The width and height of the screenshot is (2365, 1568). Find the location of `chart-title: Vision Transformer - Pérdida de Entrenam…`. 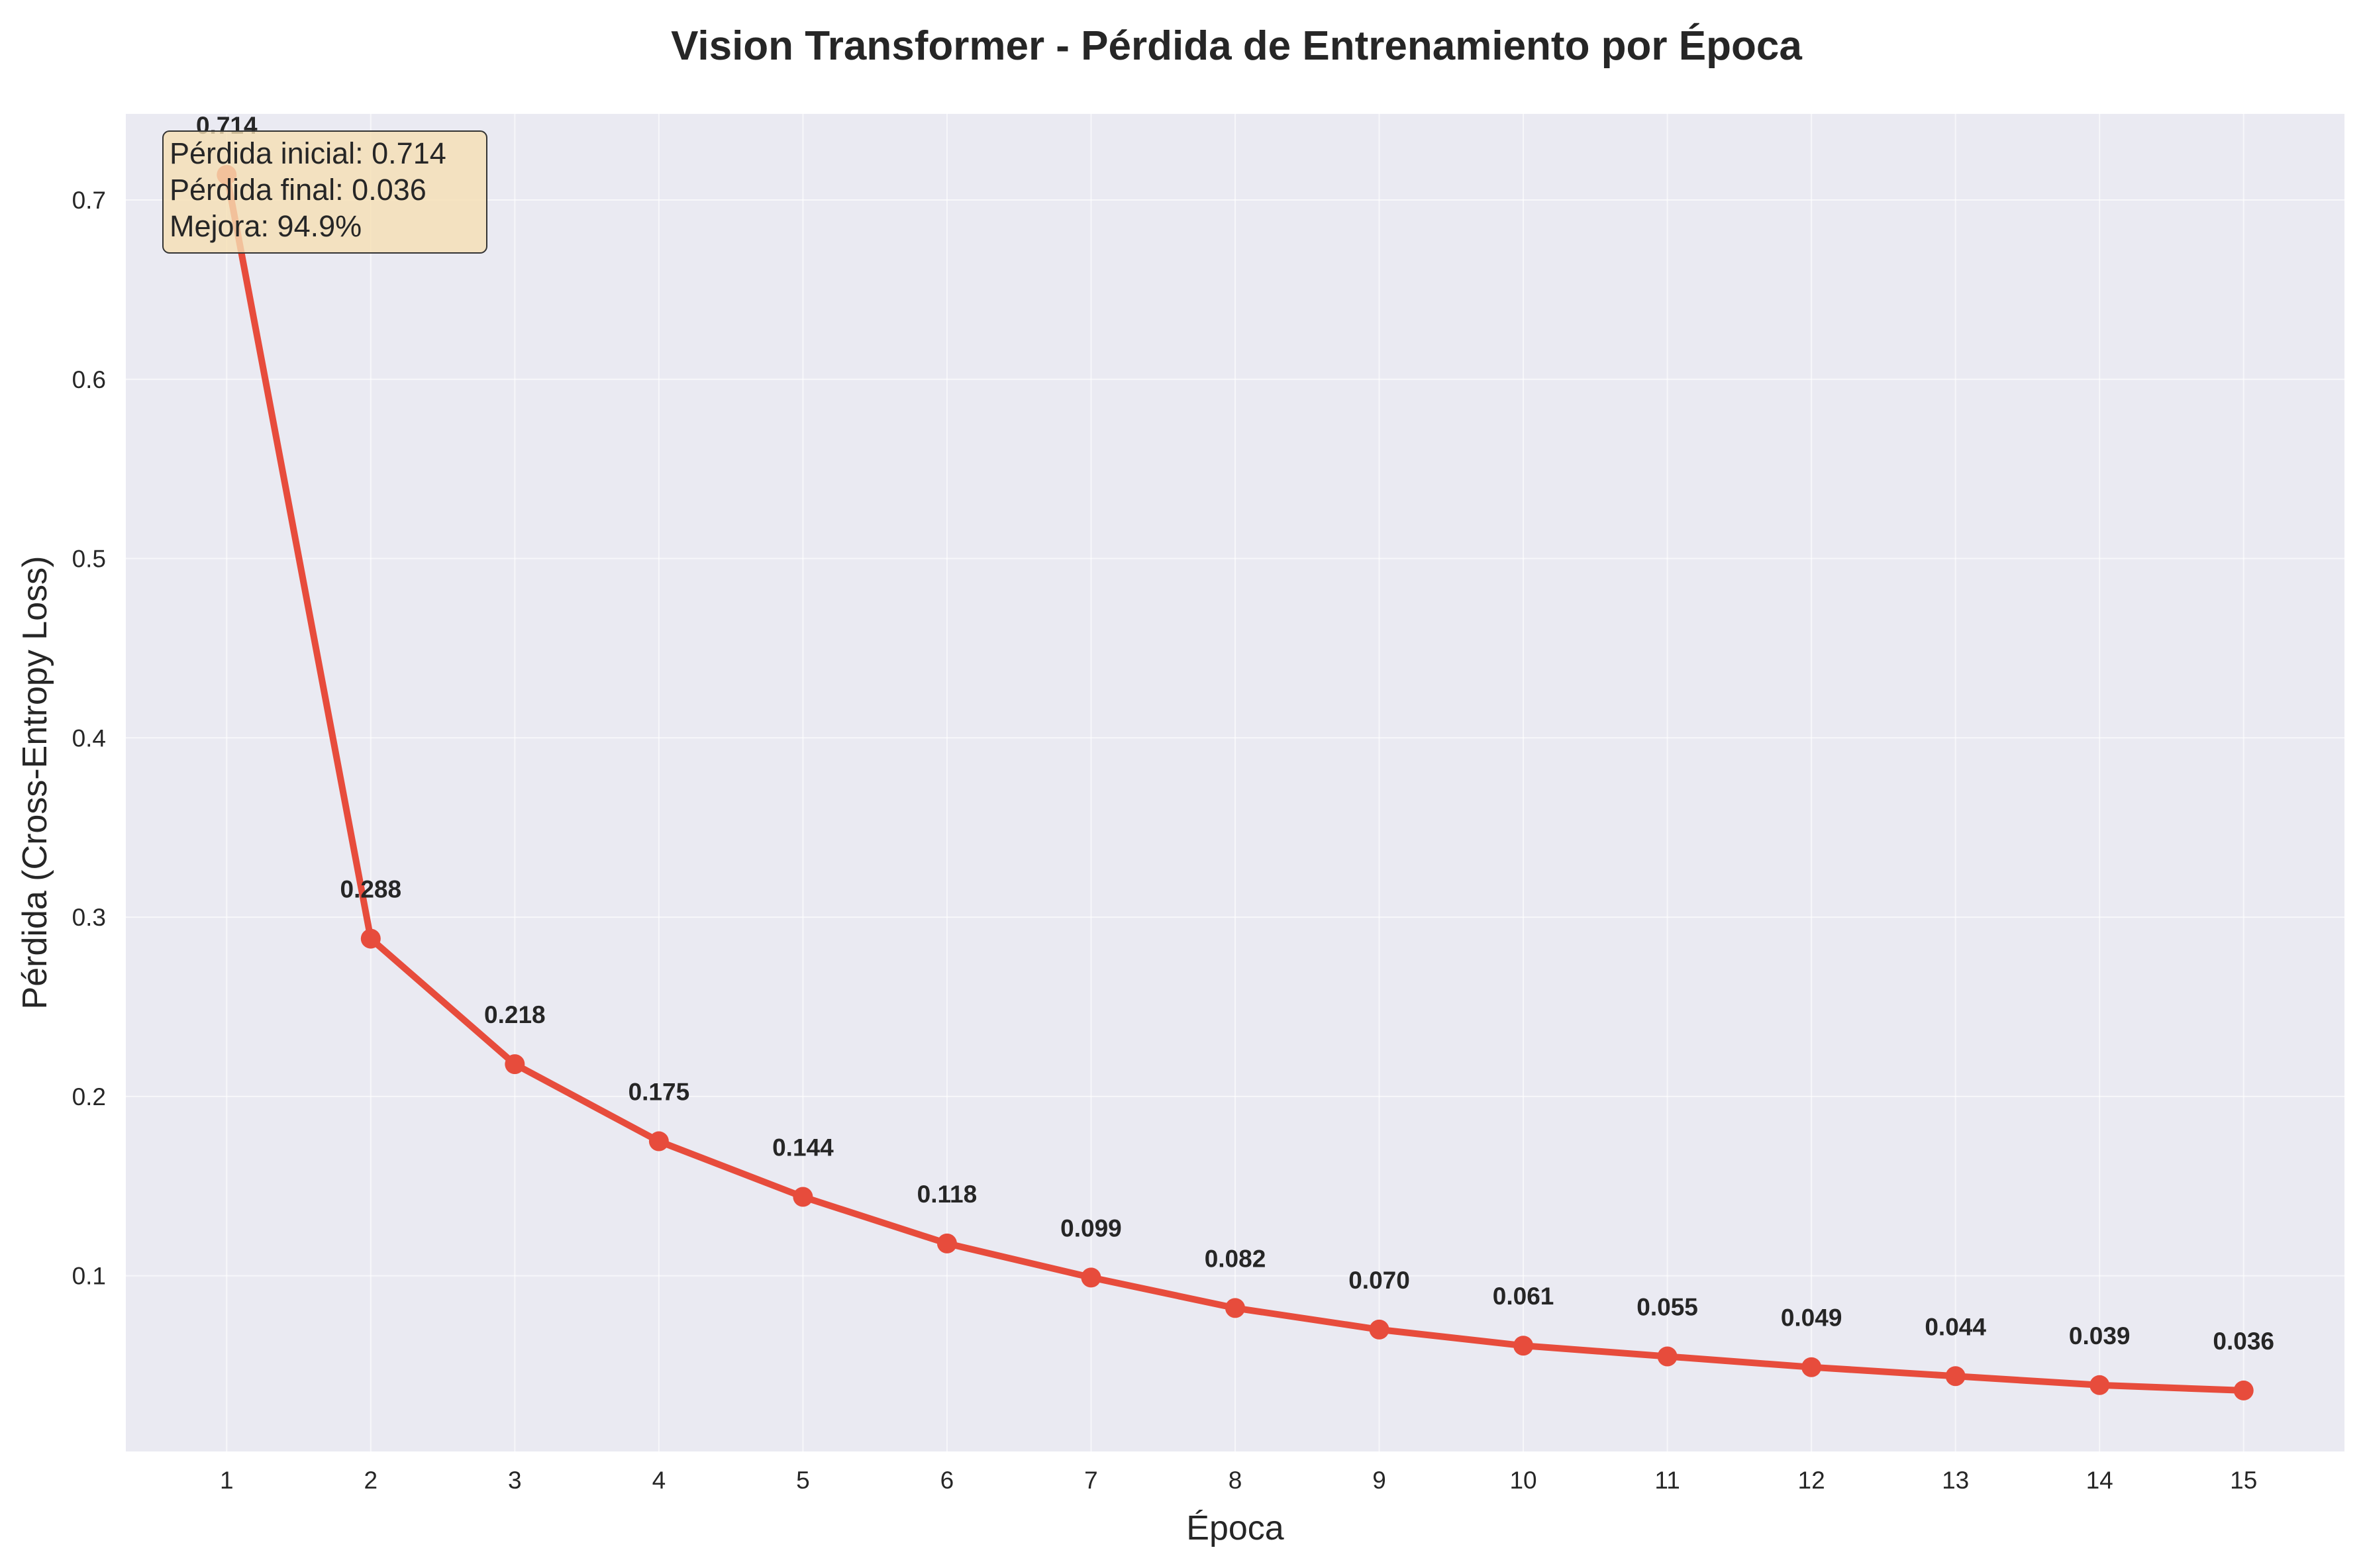

chart-title: Vision Transformer - Pérdida de Entrenam… is located at coordinates (1236, 46).